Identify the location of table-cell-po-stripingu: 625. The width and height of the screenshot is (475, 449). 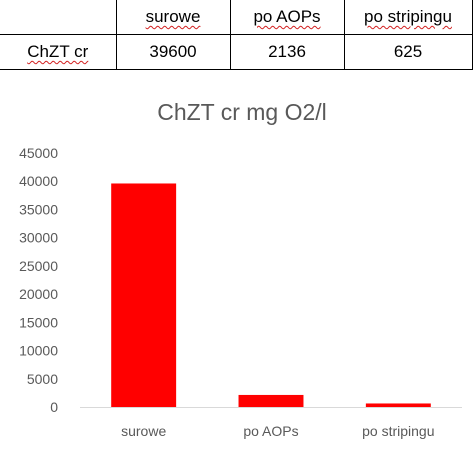
(408, 52).